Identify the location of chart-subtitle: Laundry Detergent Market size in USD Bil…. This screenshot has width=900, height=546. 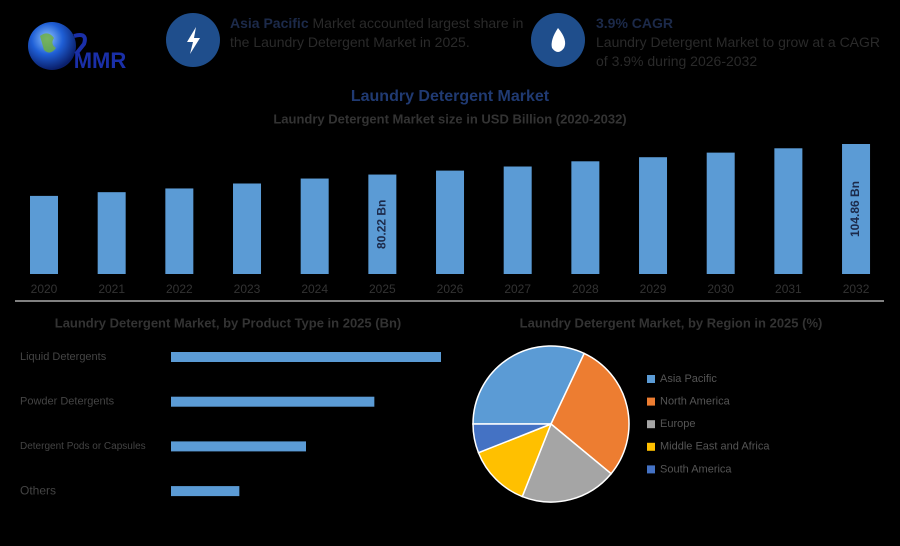
(449, 118).